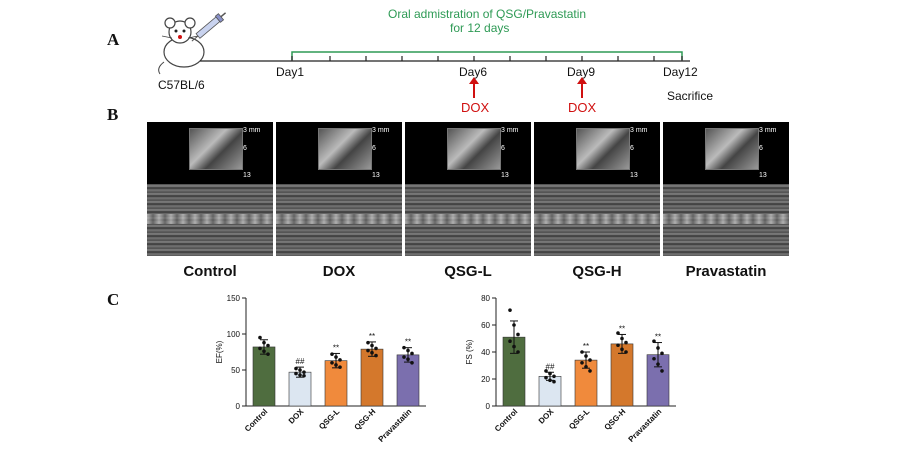 This screenshot has height=450, width=900. What do you see at coordinates (468, 189) in the screenshot?
I see `echo-image-qsg-l: 3 mm 6 13` at bounding box center [468, 189].